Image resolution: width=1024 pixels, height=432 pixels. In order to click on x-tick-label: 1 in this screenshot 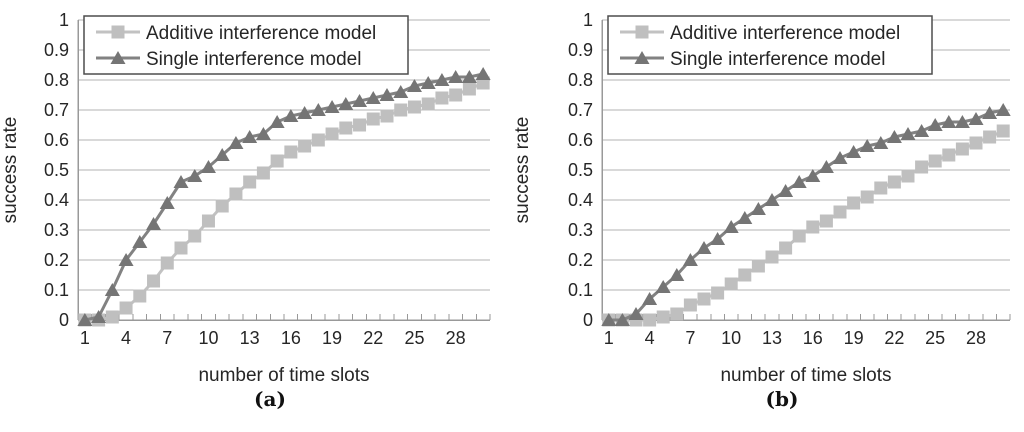, I will do `click(85, 338)`.